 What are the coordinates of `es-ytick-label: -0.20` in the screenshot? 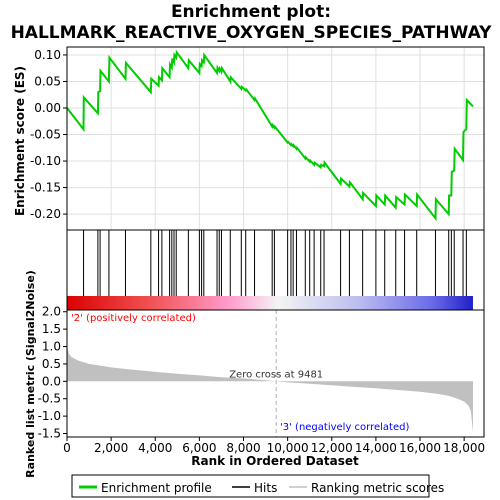 It's located at (45, 214).